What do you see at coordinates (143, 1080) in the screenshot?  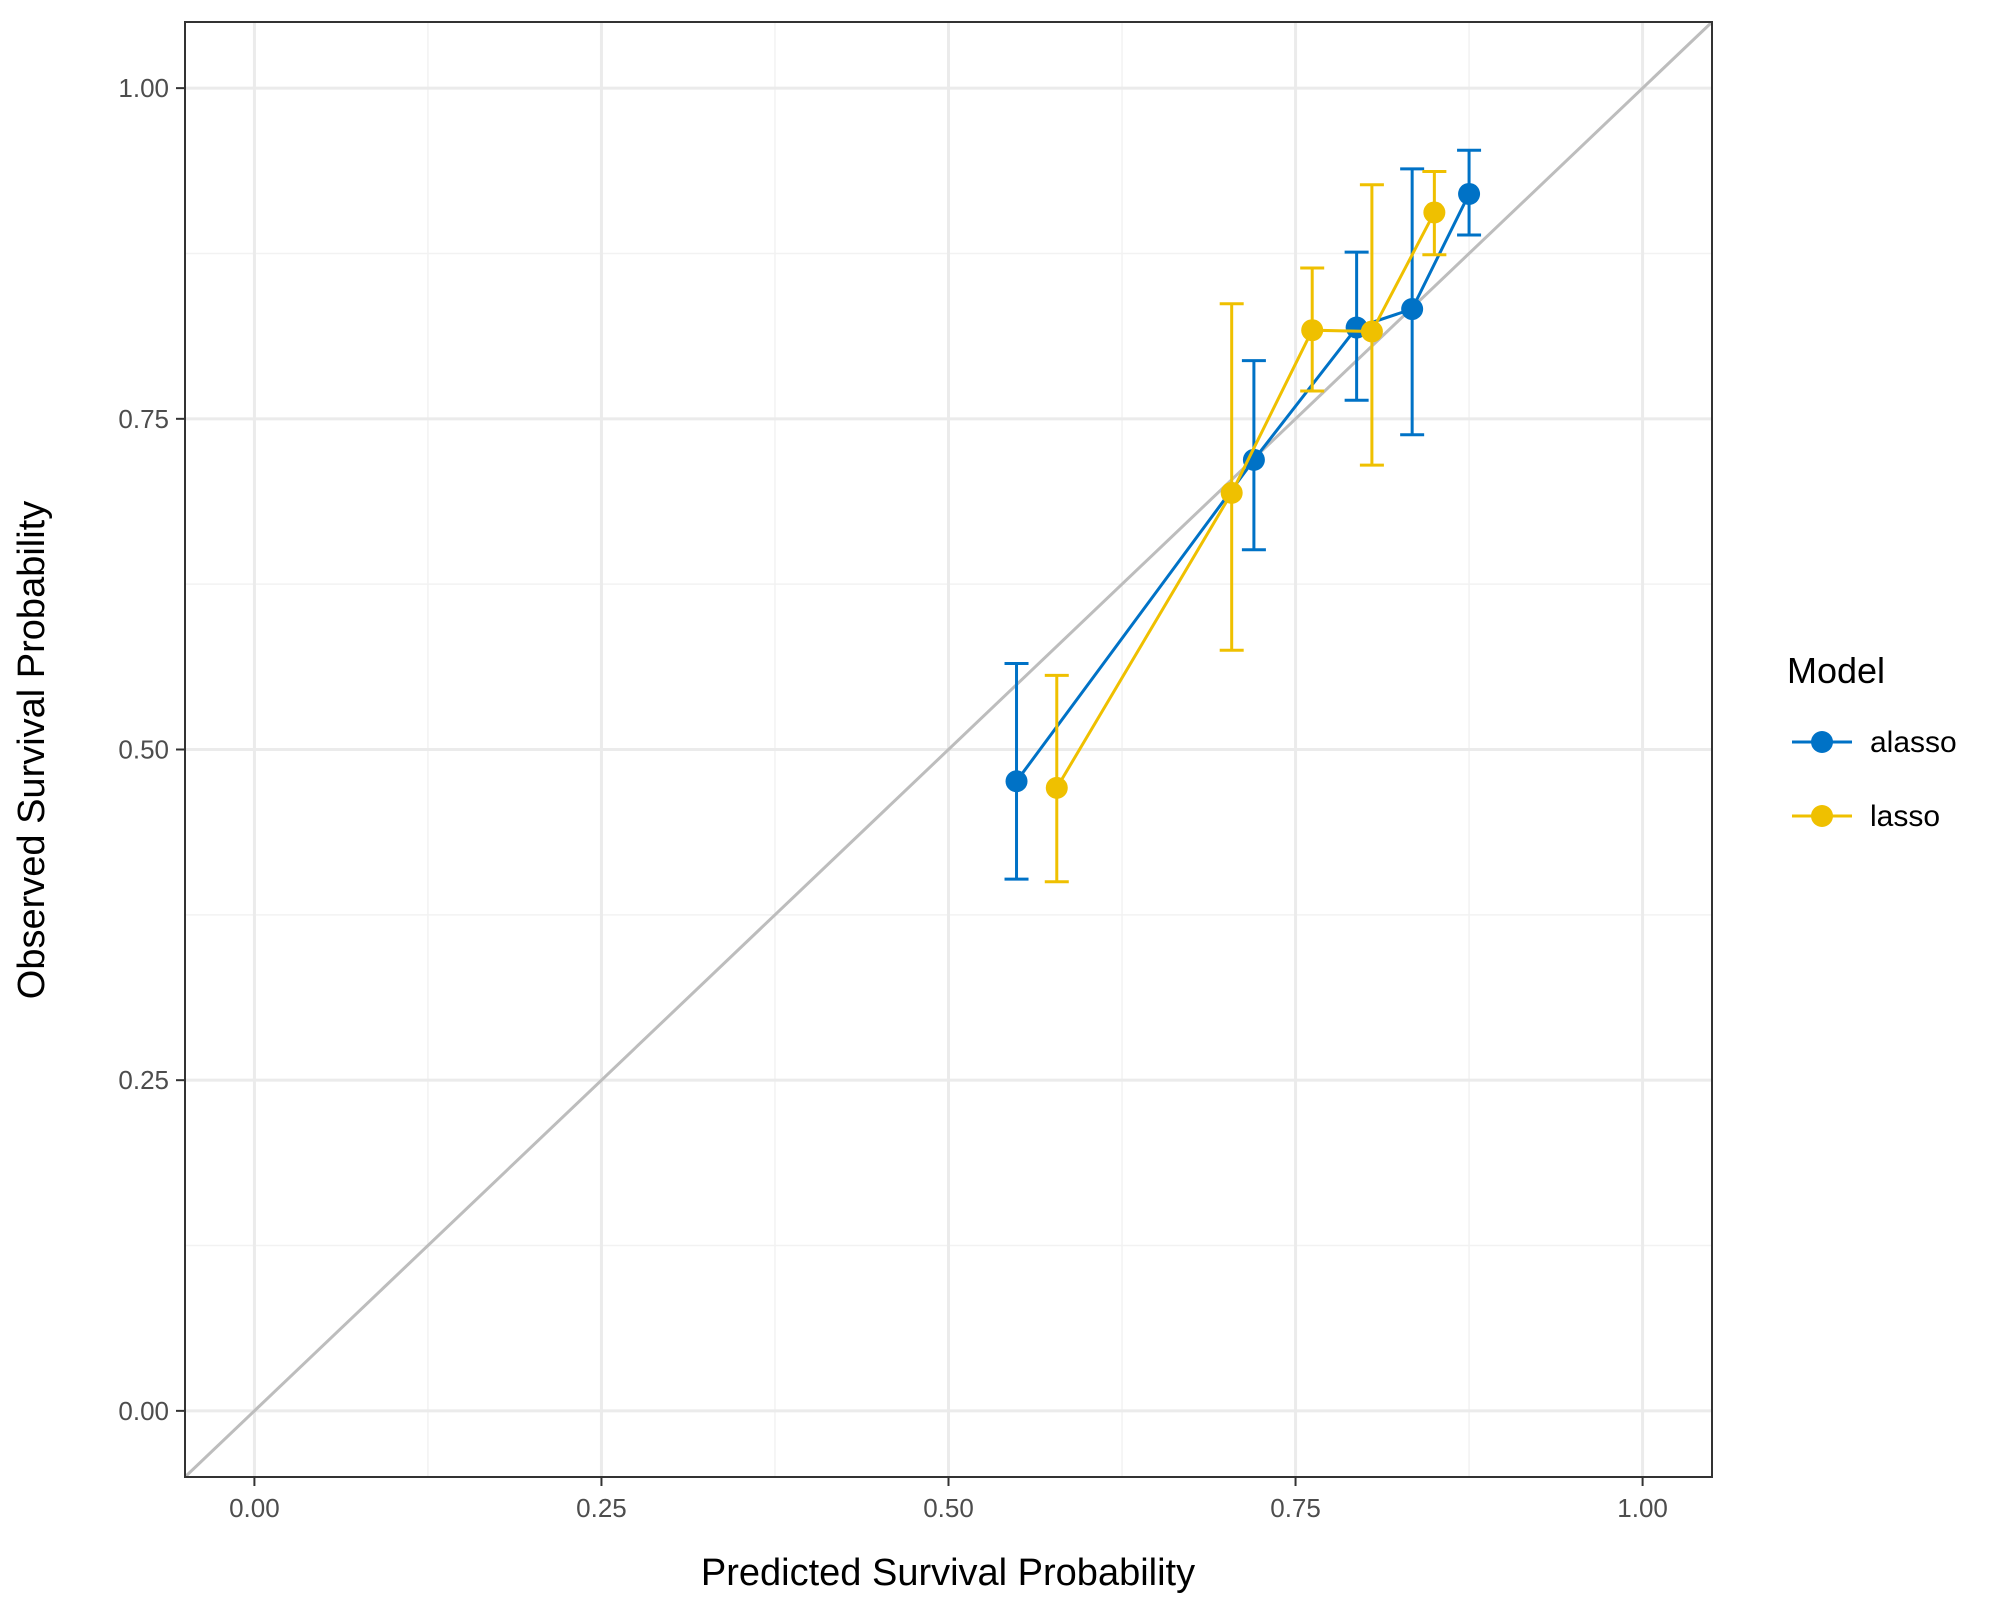 I see `y-tick-label: 0.25` at bounding box center [143, 1080].